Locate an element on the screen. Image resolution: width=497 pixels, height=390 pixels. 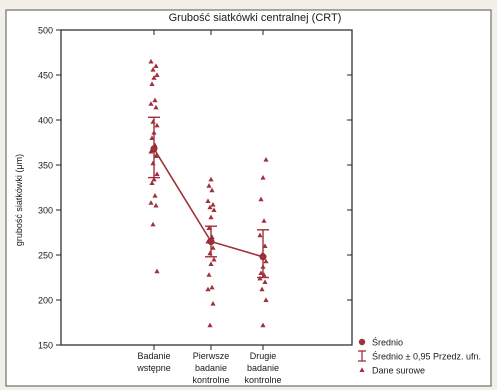
y-axis-label: grubość siatkówki (μm) is located at coordinates (19, 200).